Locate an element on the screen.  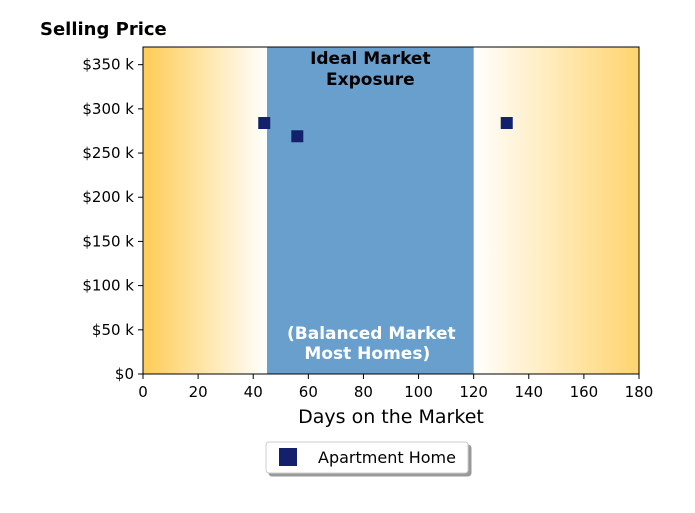
x-axis-label: Days on the Market is located at coordinates (391, 417).